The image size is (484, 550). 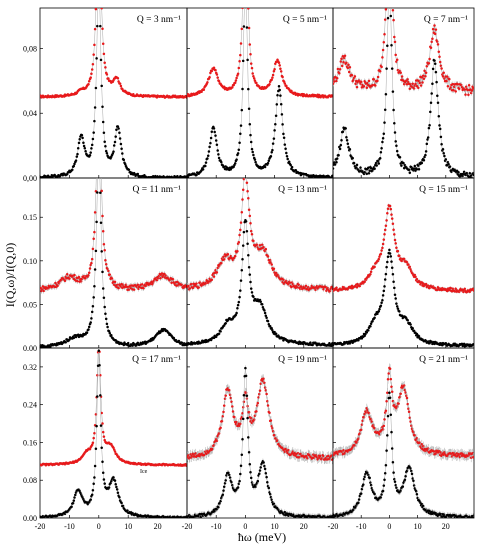 What do you see at coordinates (159, 20) in the screenshot?
I see `panel-q-label: Q = 3 nm⁻¹` at bounding box center [159, 20].